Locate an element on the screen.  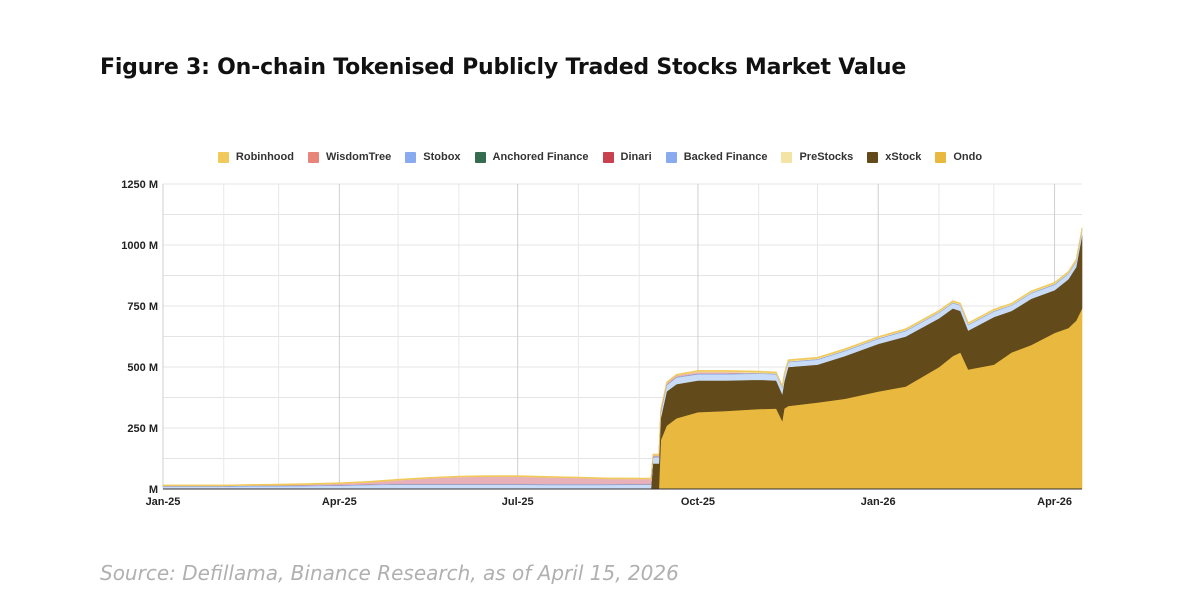
legend-item: PreStocks is located at coordinates (817, 157).